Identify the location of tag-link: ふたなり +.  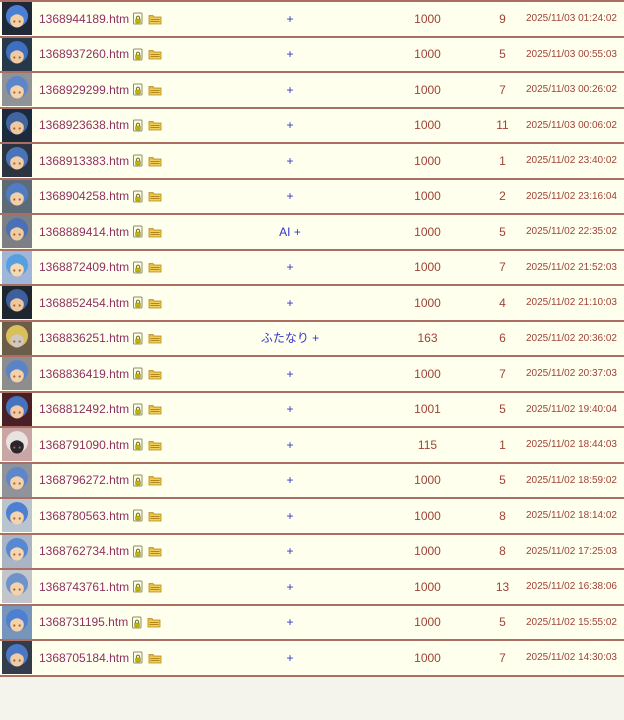
(290, 338).